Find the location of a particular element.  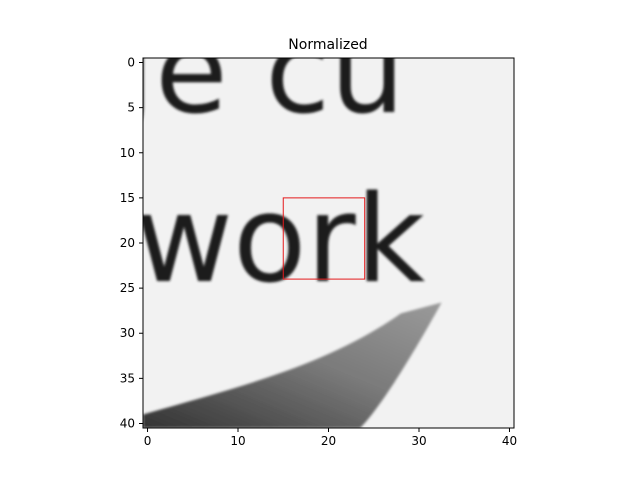

image-text-word: work is located at coordinates (280, 240).